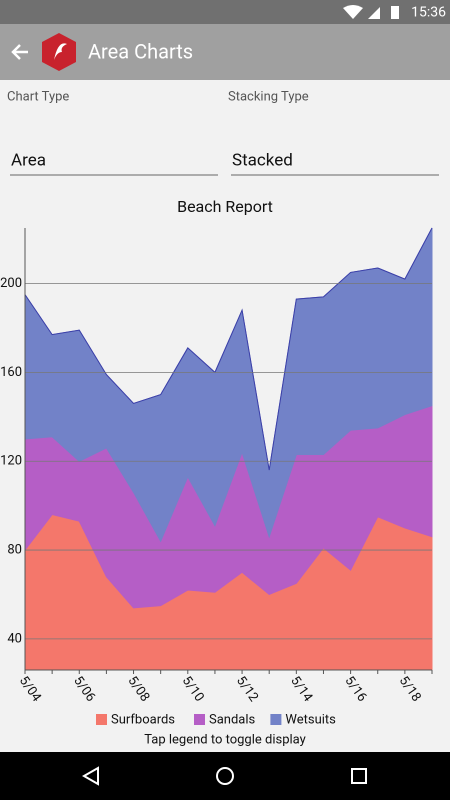 Image resolution: width=450 pixels, height=800 pixels. I want to click on wifi-icon, so click(353, 12).